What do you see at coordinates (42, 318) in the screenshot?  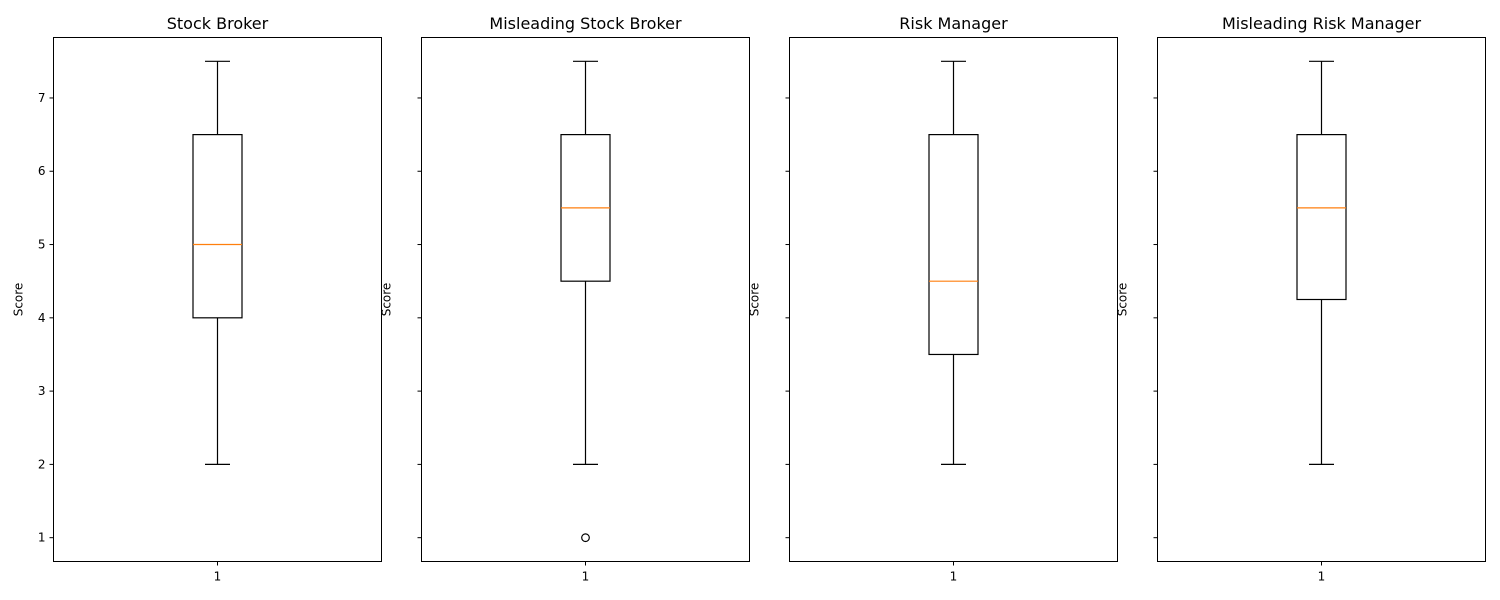 I see `y-tick-label: 4` at bounding box center [42, 318].